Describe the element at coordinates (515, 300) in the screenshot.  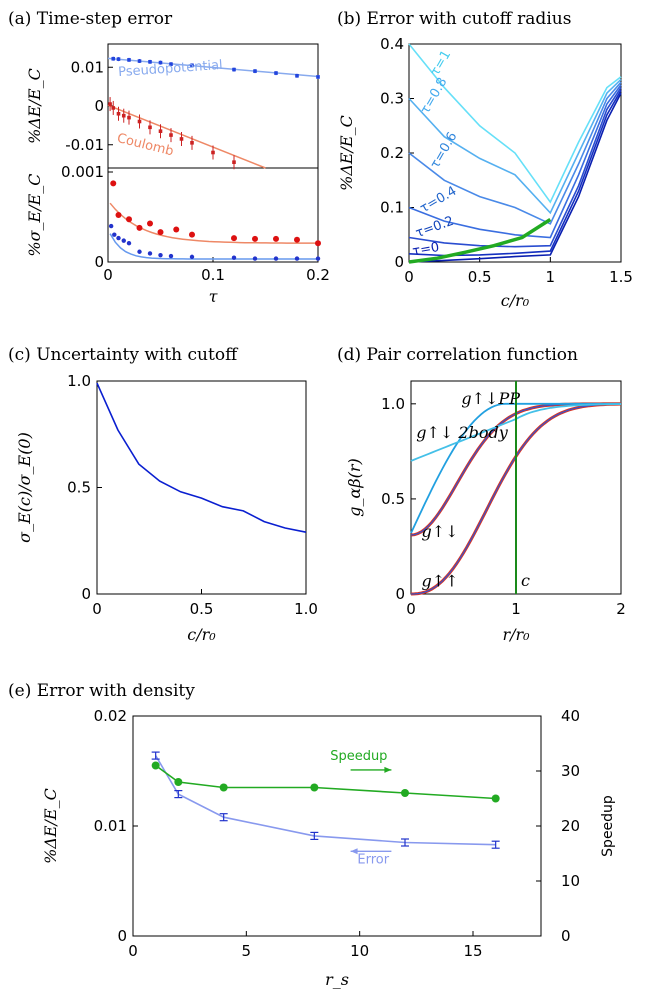
I see `panel-b-xlabel: c/r₀` at that location.